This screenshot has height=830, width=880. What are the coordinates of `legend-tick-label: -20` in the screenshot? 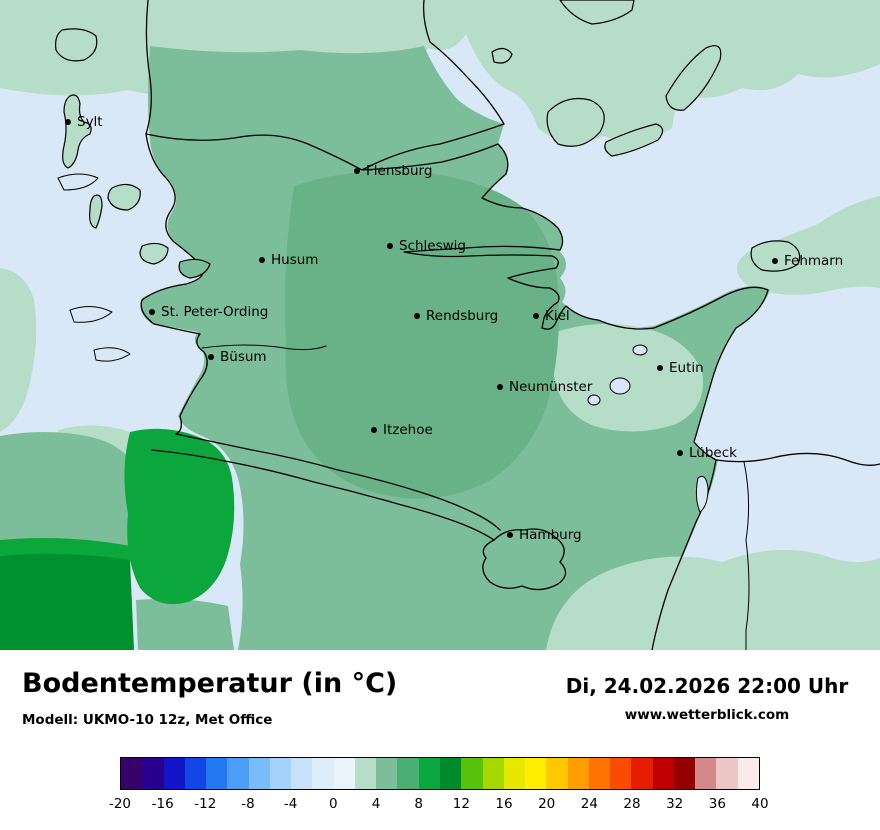 It's located at (120, 804).